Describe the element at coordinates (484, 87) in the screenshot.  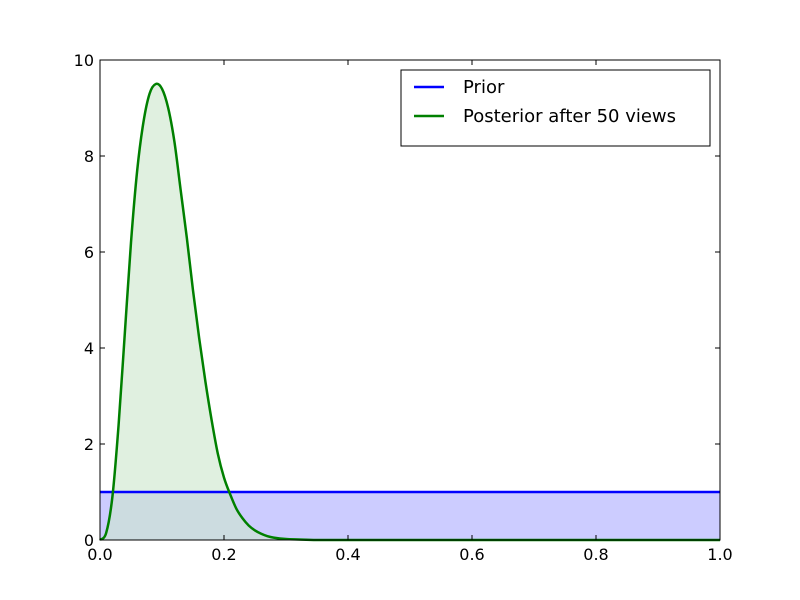
I see `legend-label-prior: Prior` at that location.